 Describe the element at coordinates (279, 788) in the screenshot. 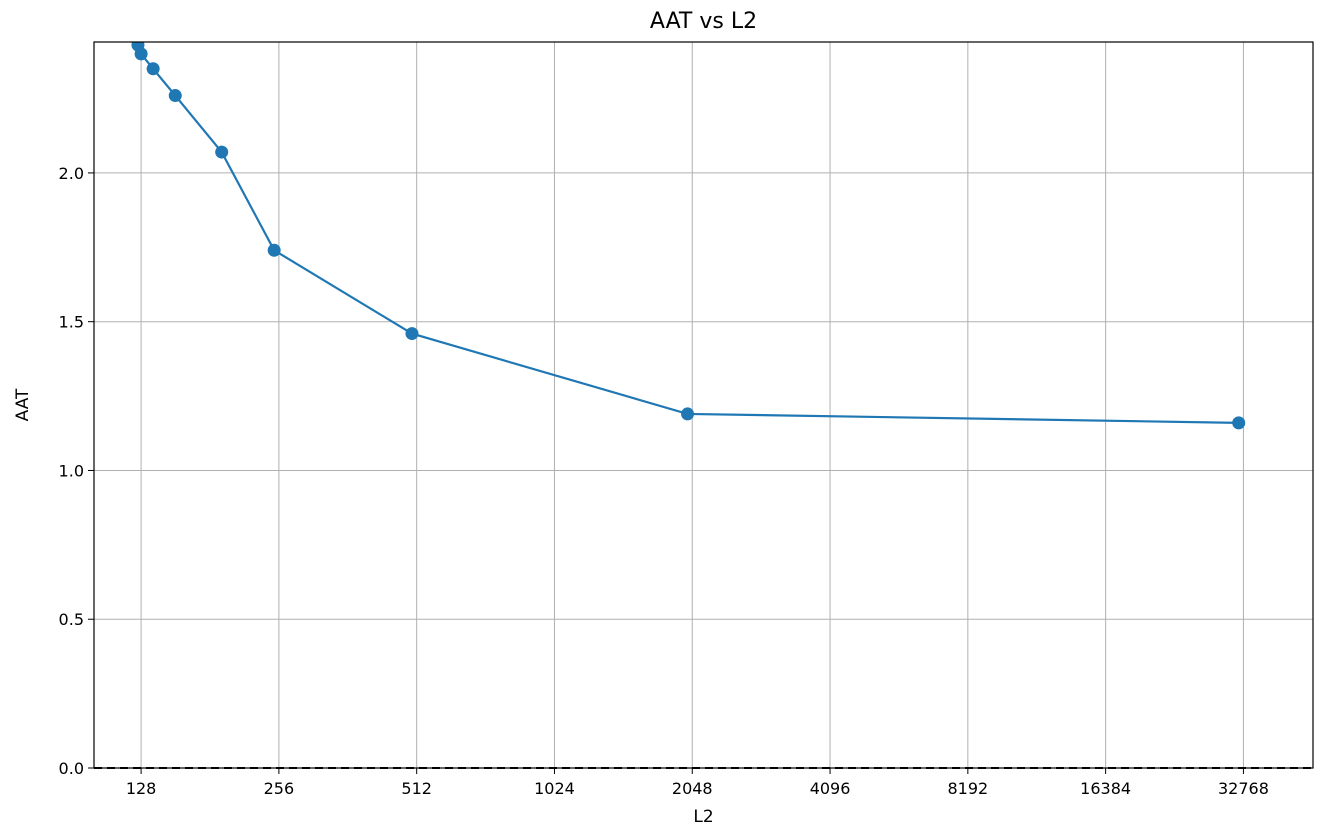

I see `x-tick-label: 256` at that location.